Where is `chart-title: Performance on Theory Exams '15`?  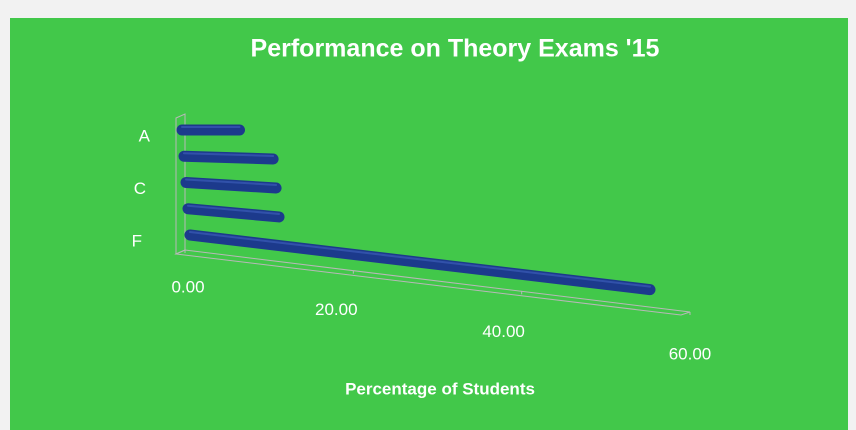
chart-title: Performance on Theory Exams '15 is located at coordinates (455, 49).